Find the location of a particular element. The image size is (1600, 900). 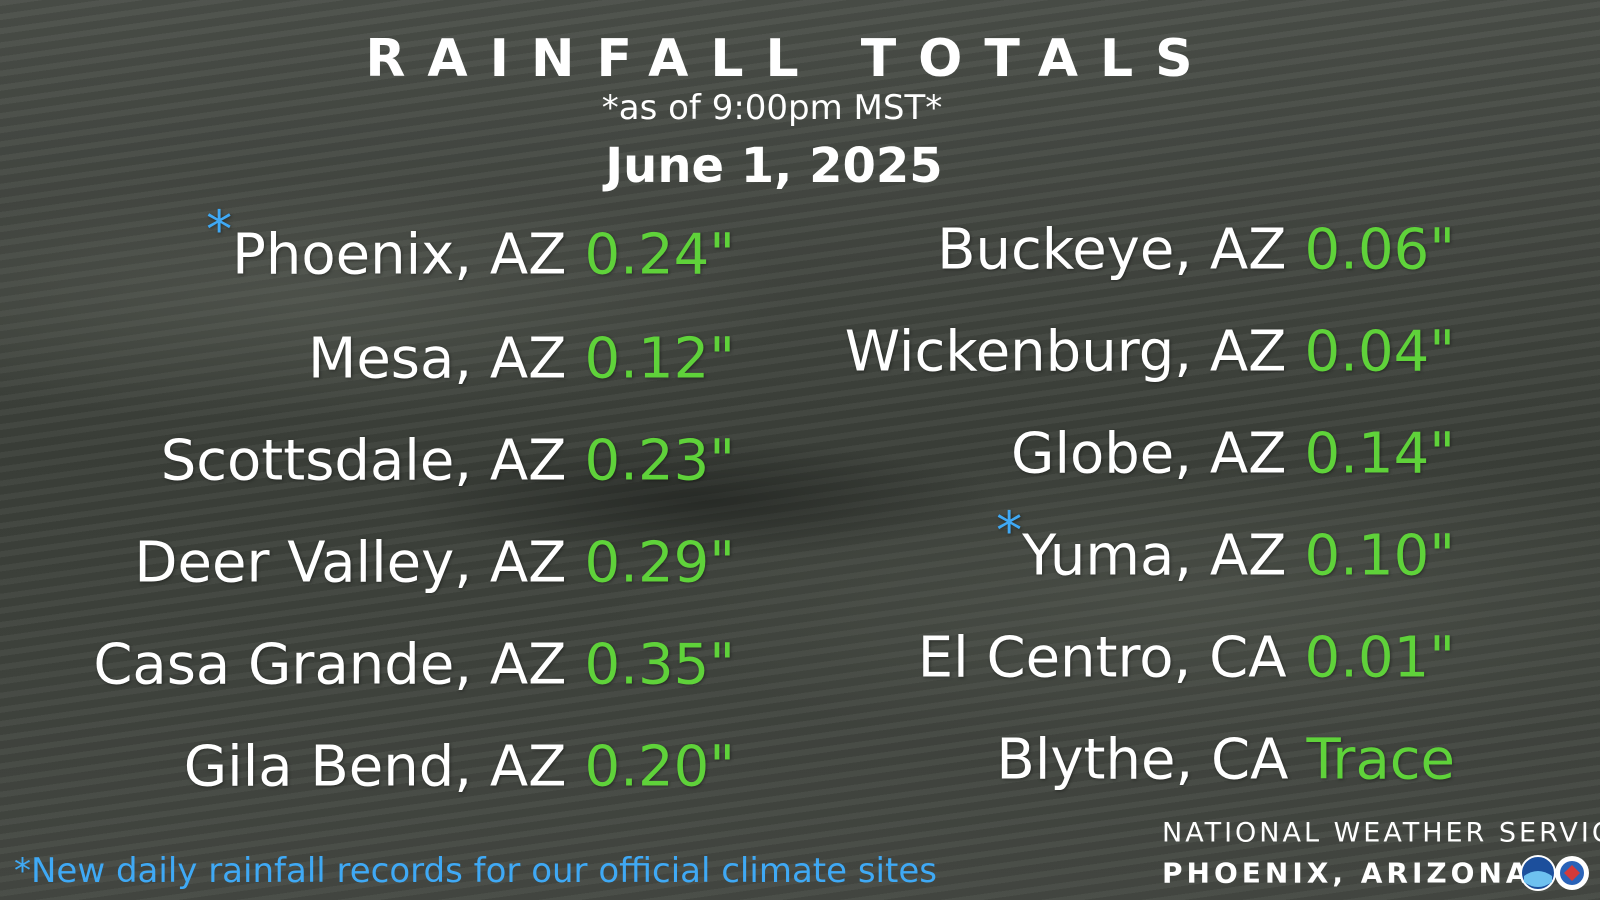

rainfall-row: Gila Bend, AZ 0.20" is located at coordinates (459, 767).